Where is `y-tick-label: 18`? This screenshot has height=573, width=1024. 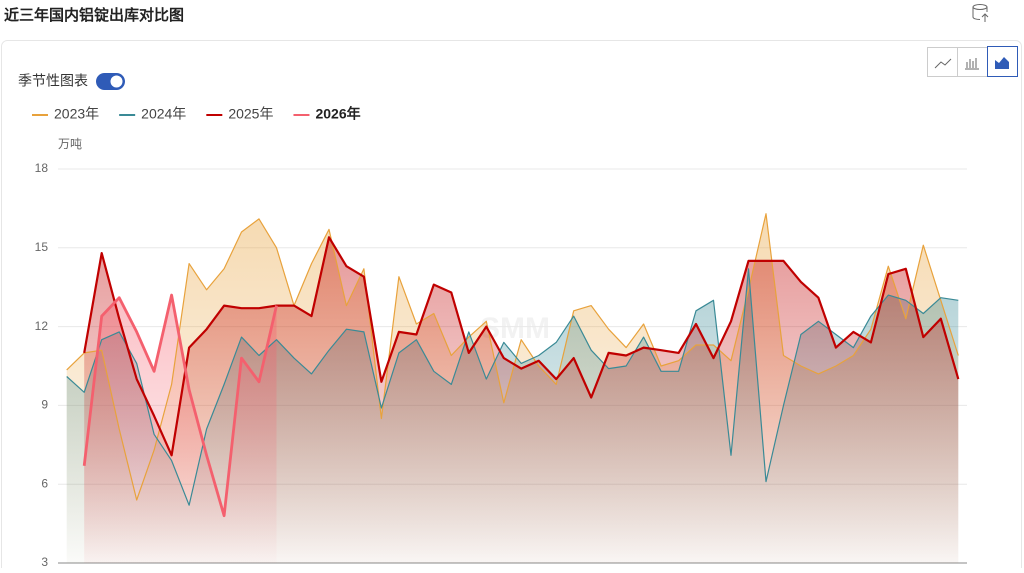 y-tick-label: 18 is located at coordinates (42, 168).